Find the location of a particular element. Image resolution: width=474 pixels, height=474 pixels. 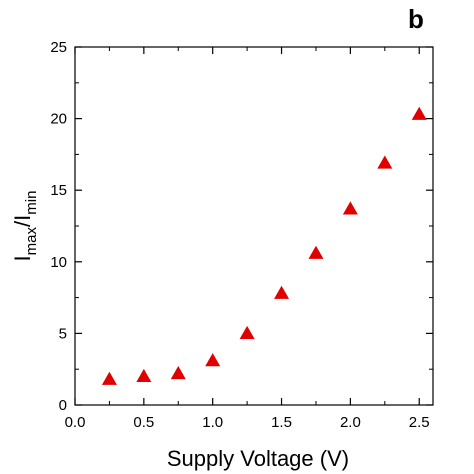

x-tick-label: 0.5 is located at coordinates (143, 422).